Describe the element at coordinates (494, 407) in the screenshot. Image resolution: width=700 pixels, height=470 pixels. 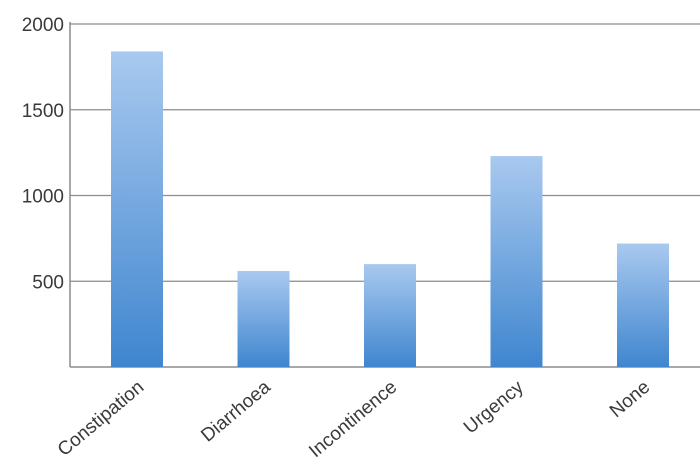
I see `x-category-label: Urgency` at that location.